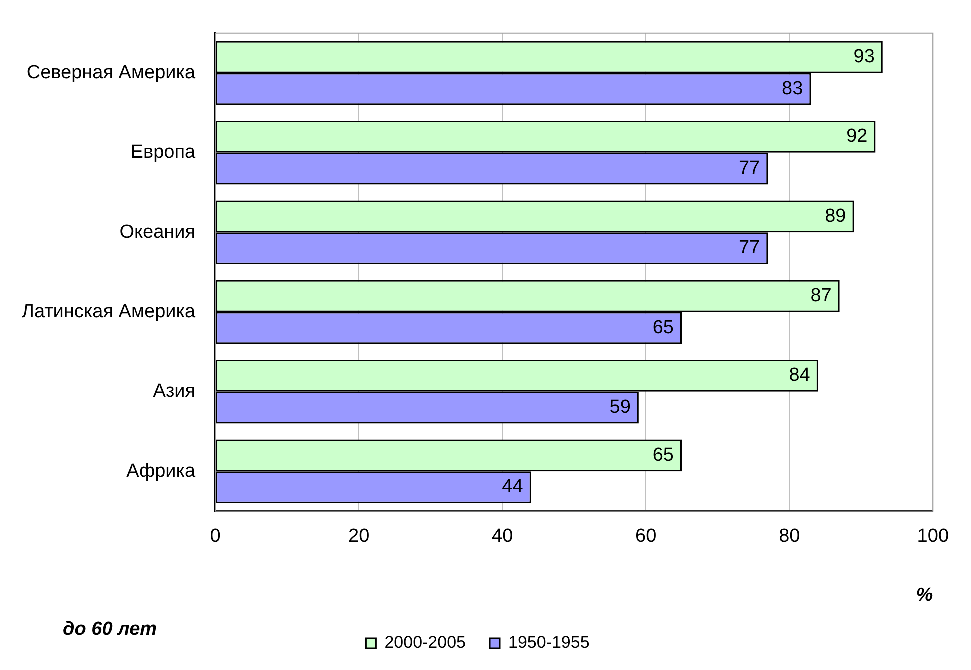 The image size is (971, 670). Describe the element at coordinates (925, 595) in the screenshot. I see `x-axis-title: %` at that location.